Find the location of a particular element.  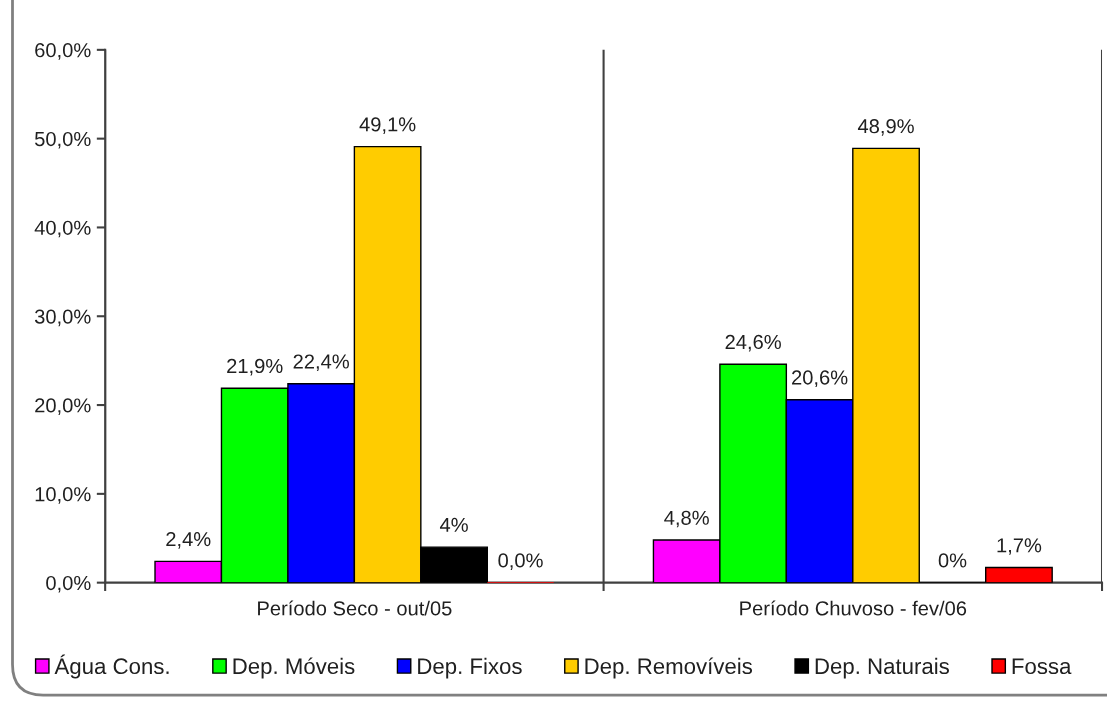

data-label: 48,9% is located at coordinates (885, 127).